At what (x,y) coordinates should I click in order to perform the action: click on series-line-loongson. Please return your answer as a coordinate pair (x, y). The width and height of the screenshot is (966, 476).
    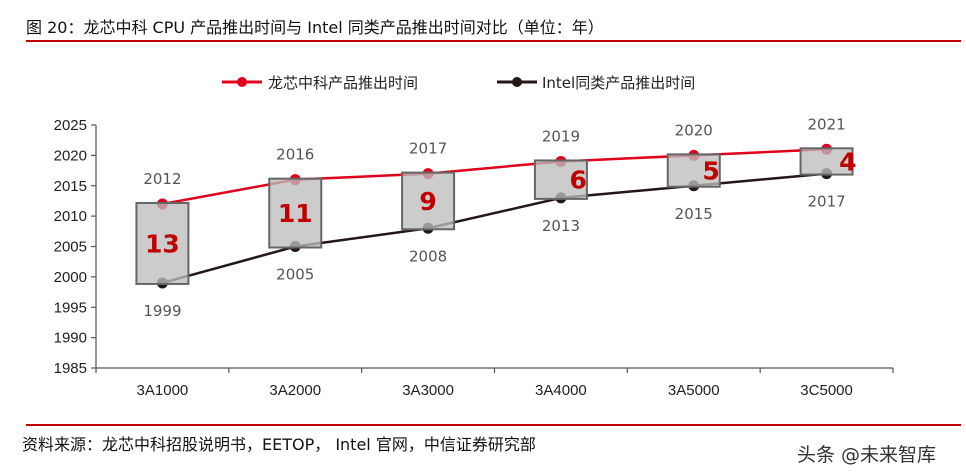
    Looking at the image, I should click on (494, 177).